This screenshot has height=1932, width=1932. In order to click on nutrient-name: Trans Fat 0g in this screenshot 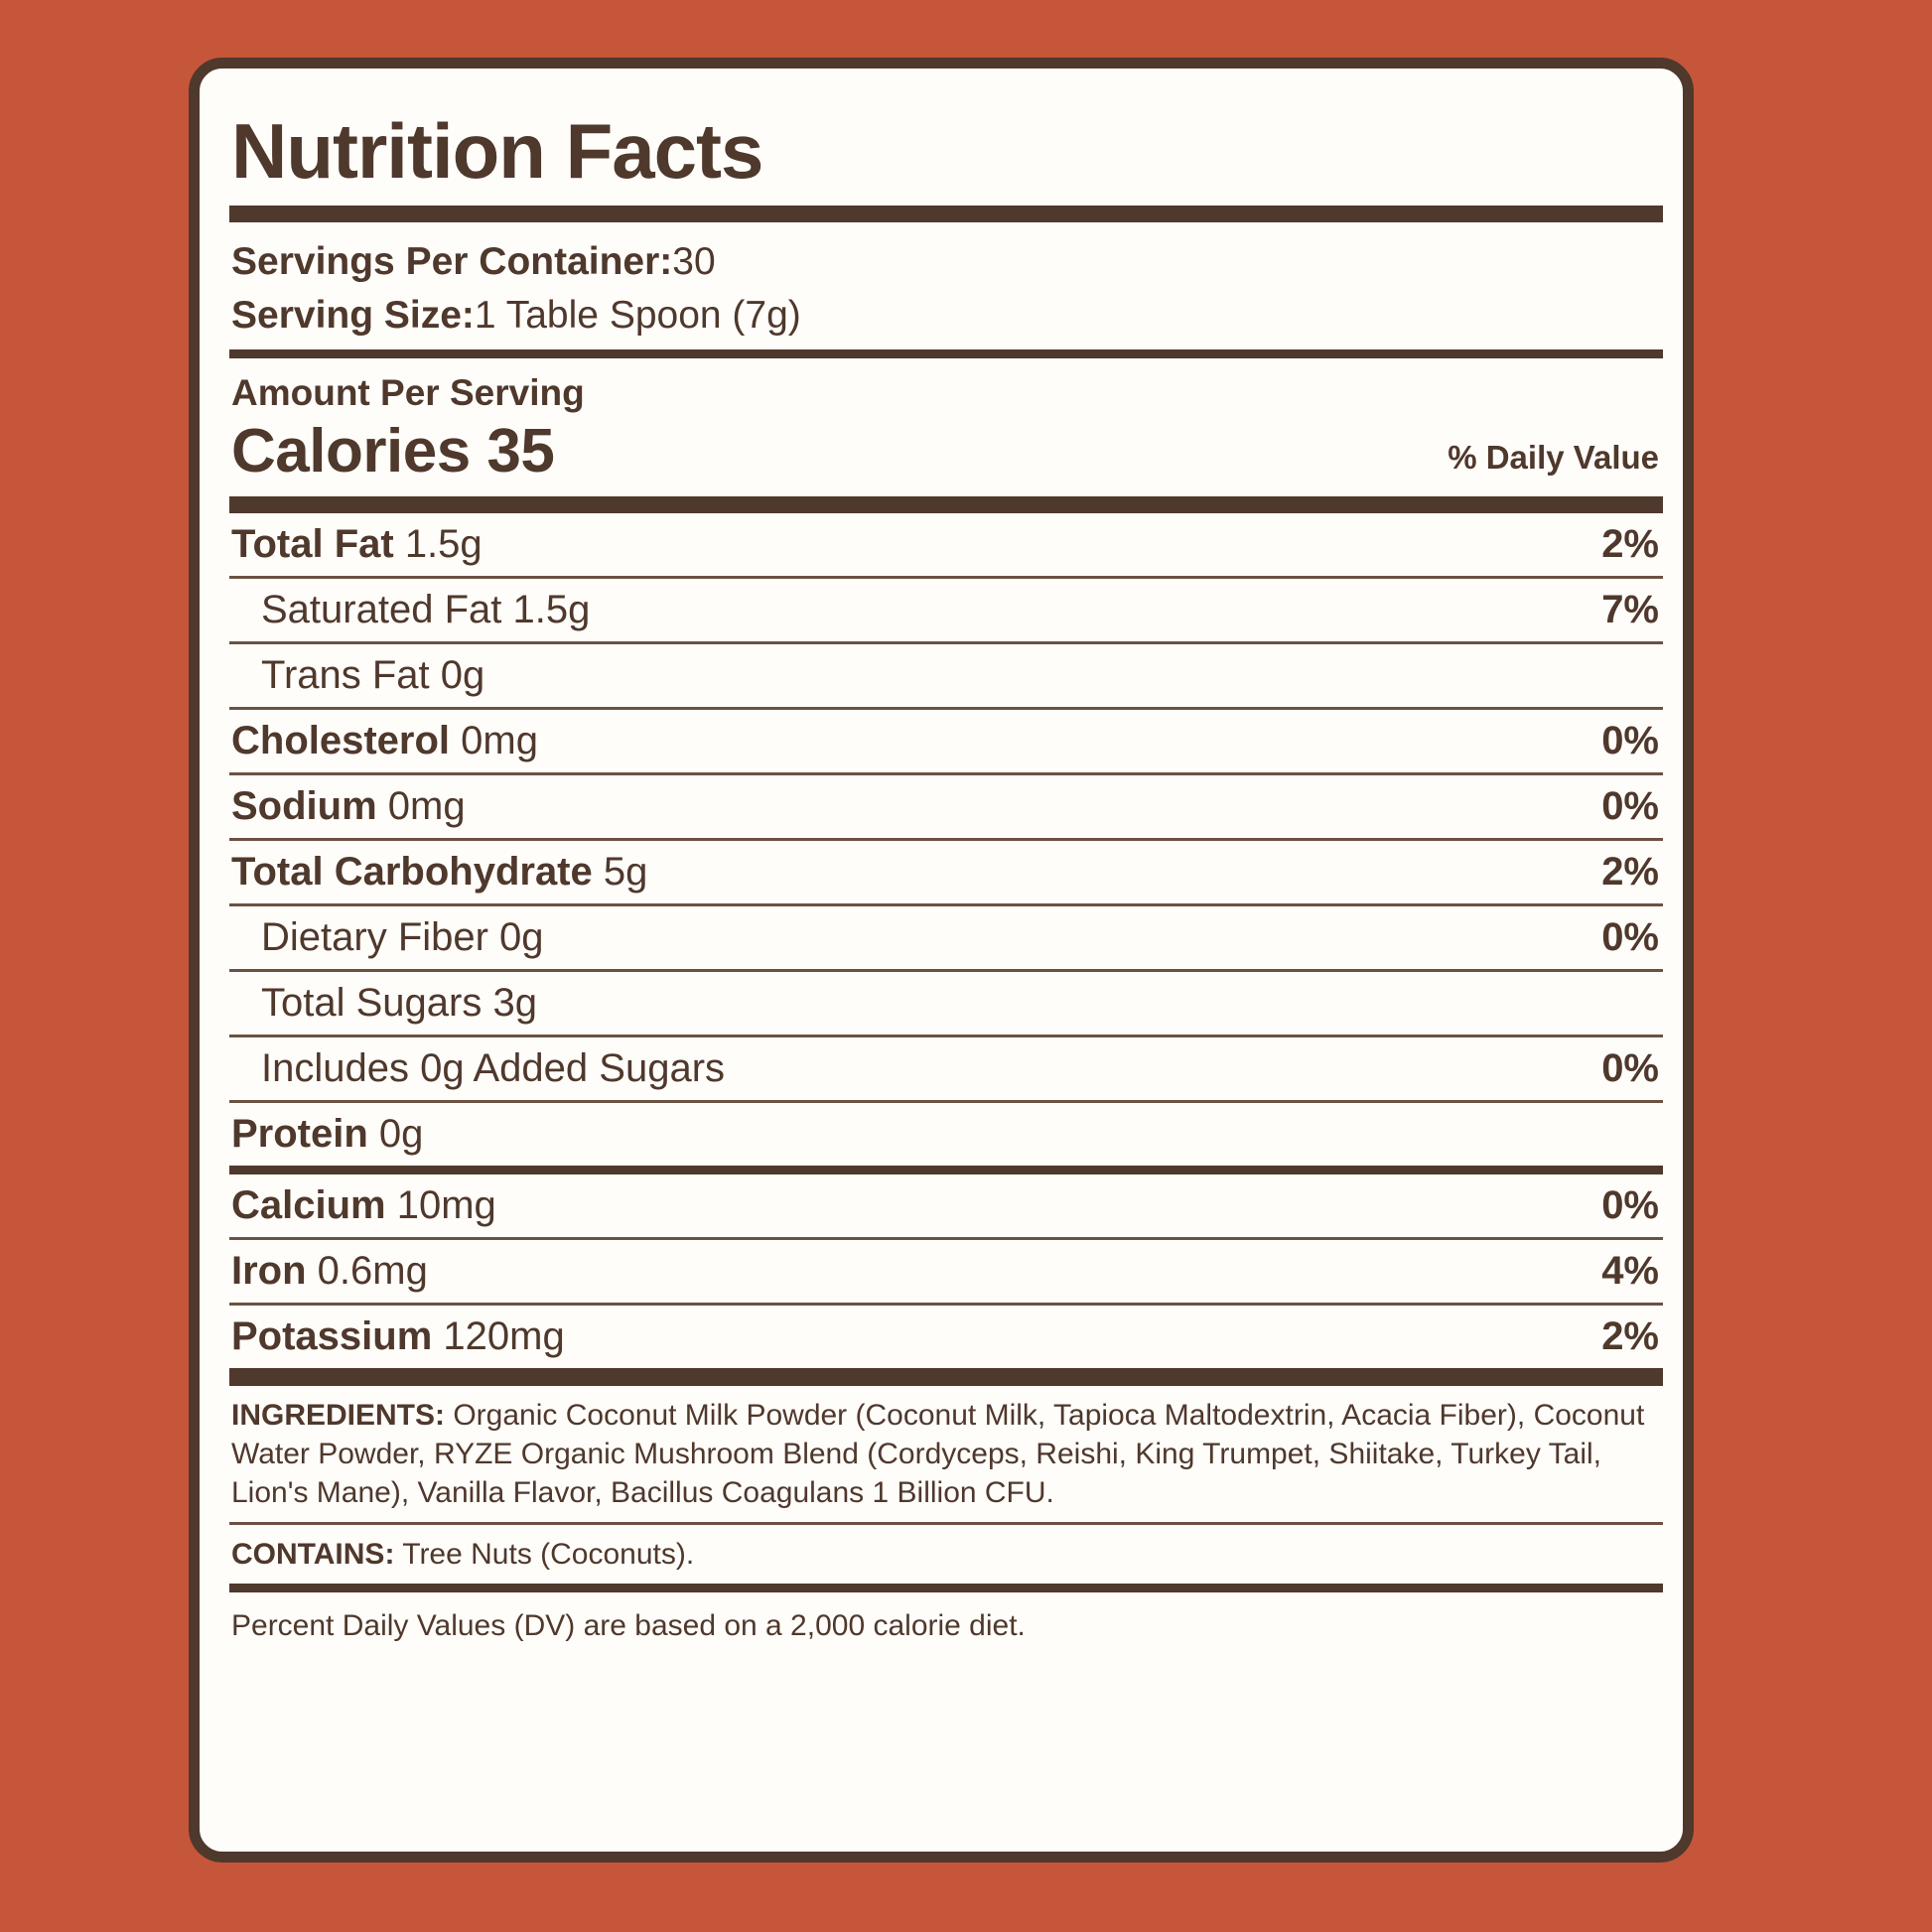, I will do `click(373, 675)`.